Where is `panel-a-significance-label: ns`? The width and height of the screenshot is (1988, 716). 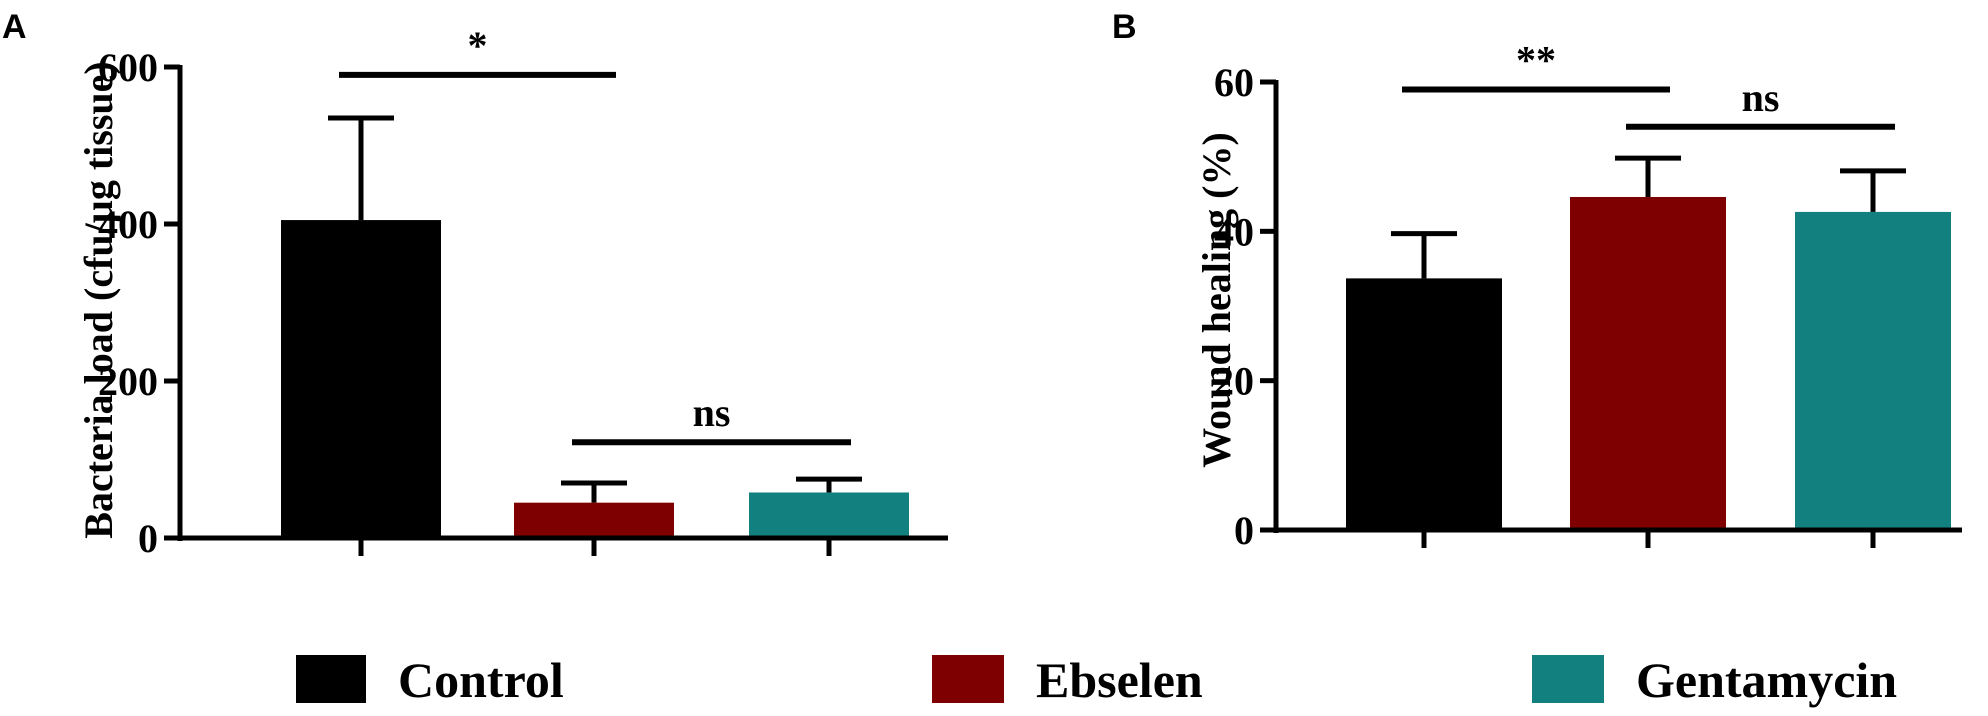
panel-a-significance-label: ns is located at coordinates (712, 412).